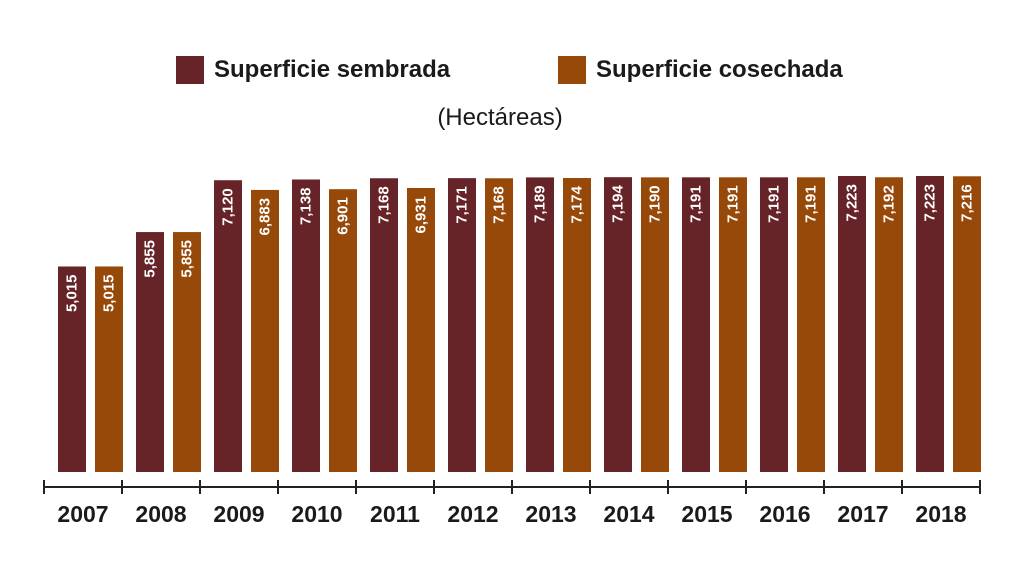 Image resolution: width=1024 pixels, height=576 pixels. Describe the element at coordinates (696, 204) in the screenshot. I see `data-label-sembrada-2015: 7,191` at that location.